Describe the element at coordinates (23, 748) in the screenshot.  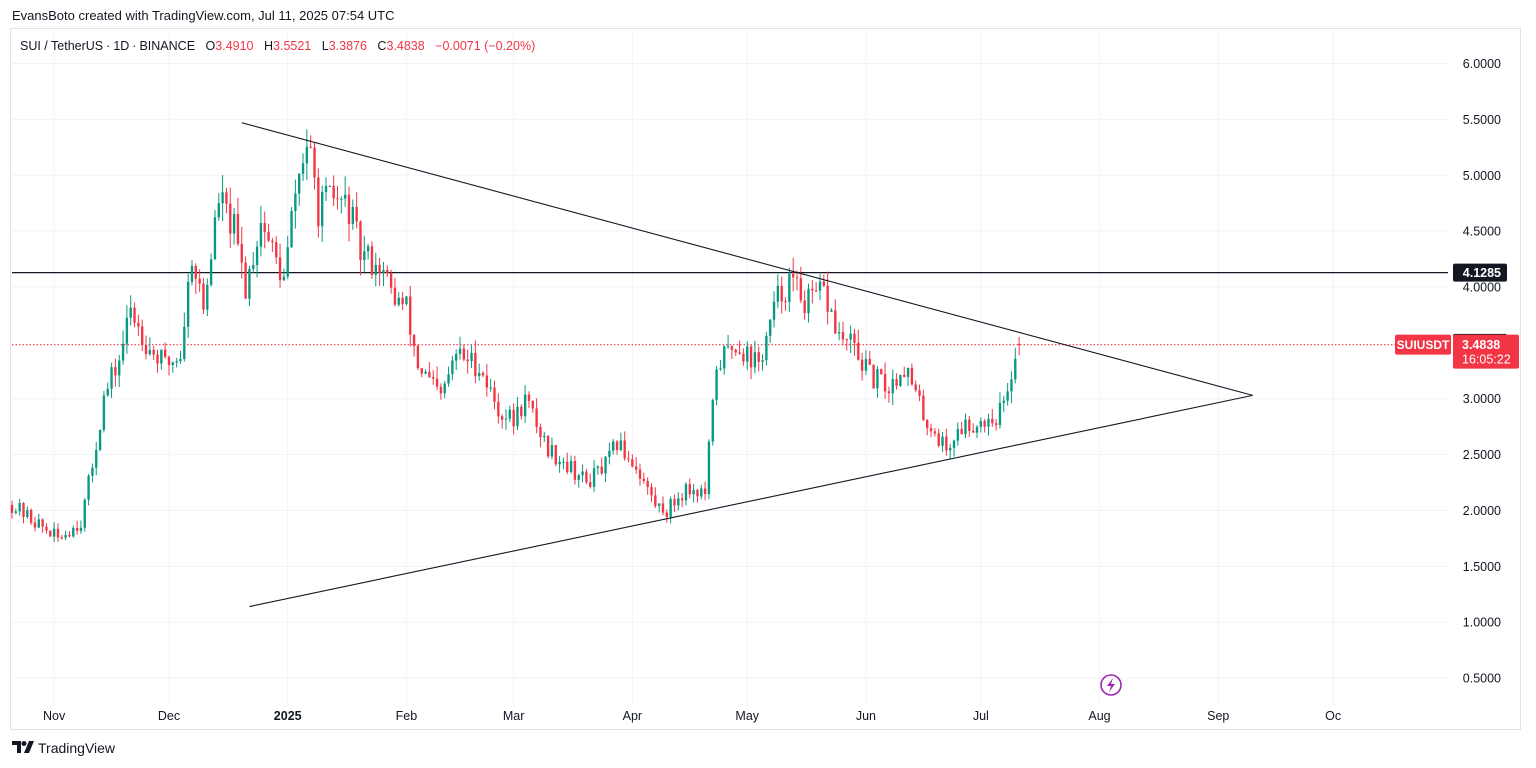
I see `tradingview-logo-icon` at that location.